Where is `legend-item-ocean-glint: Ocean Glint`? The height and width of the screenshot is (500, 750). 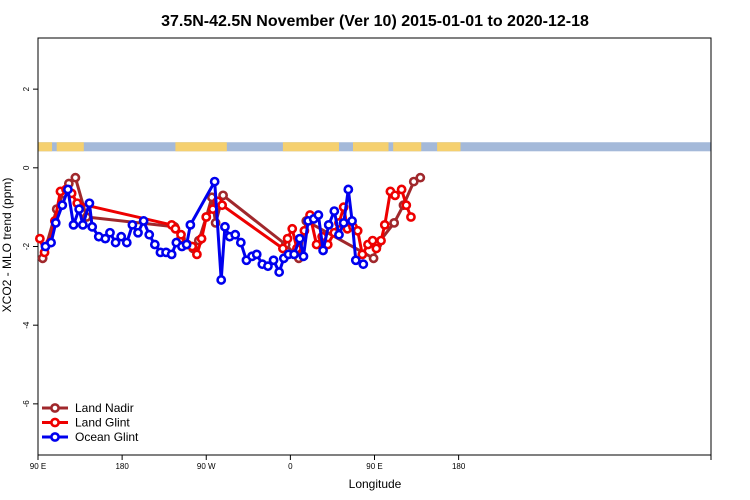 legend-item-ocean-glint: Ocean Glint is located at coordinates (90, 437).